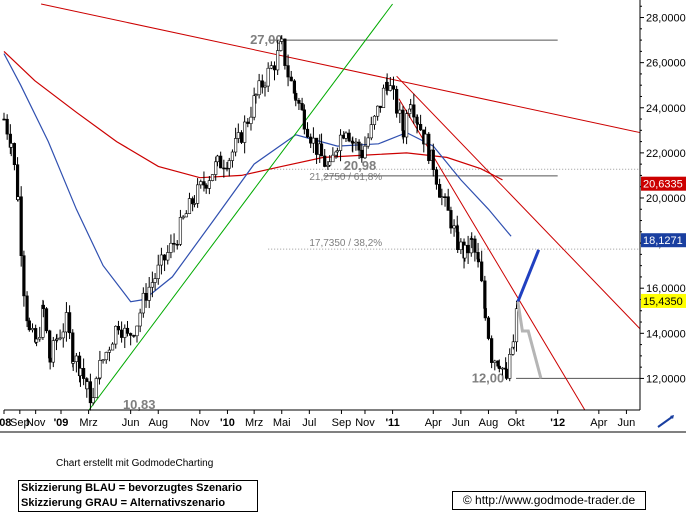 This screenshot has height=522, width=686. What do you see at coordinates (666, 64) in the screenshot?
I see `y-tick-label: 26,0000` at bounding box center [666, 64].